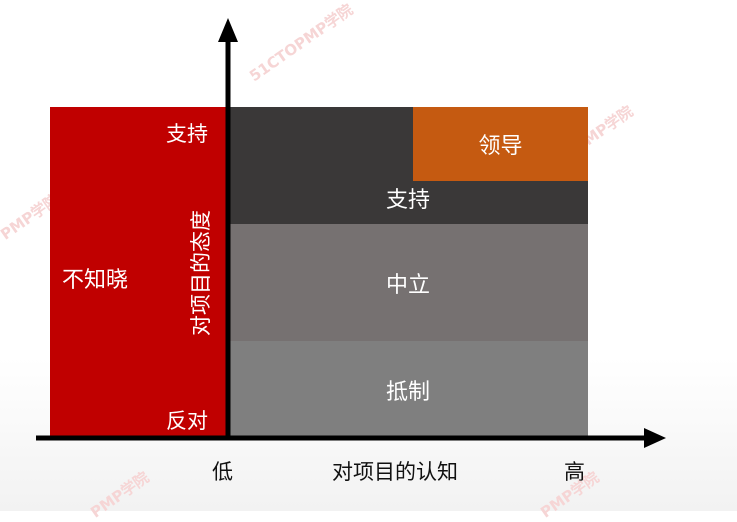 Image resolution: width=737 pixels, height=522 pixels. I want to click on unaware-label: 不知晓, so click(95, 280).